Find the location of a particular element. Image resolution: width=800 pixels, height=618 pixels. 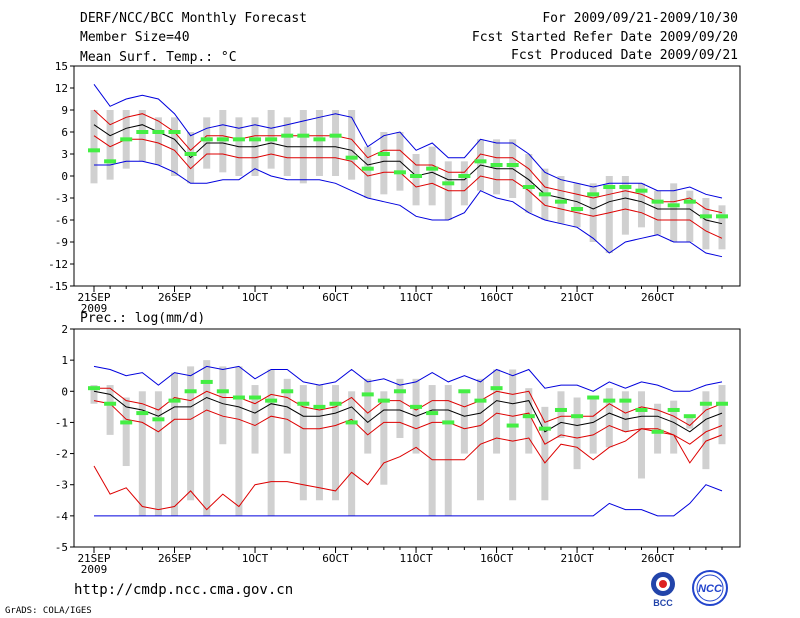

ncc-logo: NCC is located at coordinates (710, 588).